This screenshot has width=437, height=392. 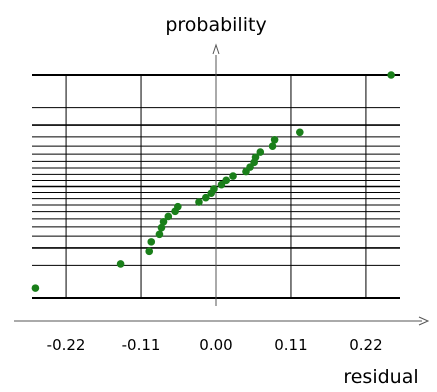 I want to click on y-axis-arrow-icon, so click(x=216, y=49).